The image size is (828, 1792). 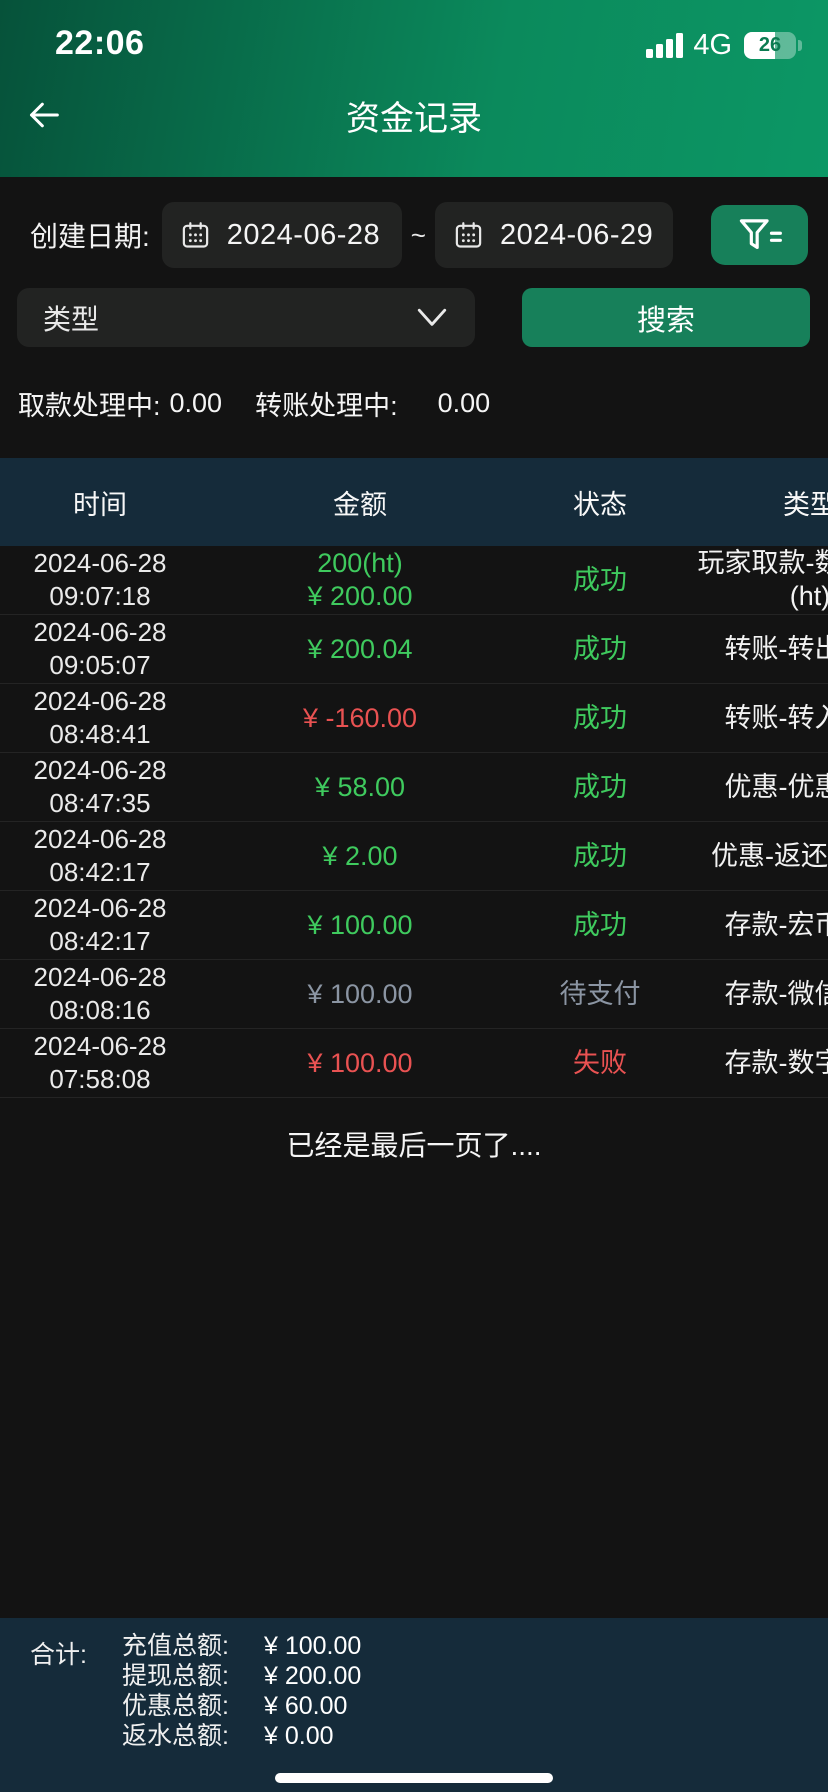 What do you see at coordinates (432, 317) in the screenshot?
I see `chevron-down-icon` at bounding box center [432, 317].